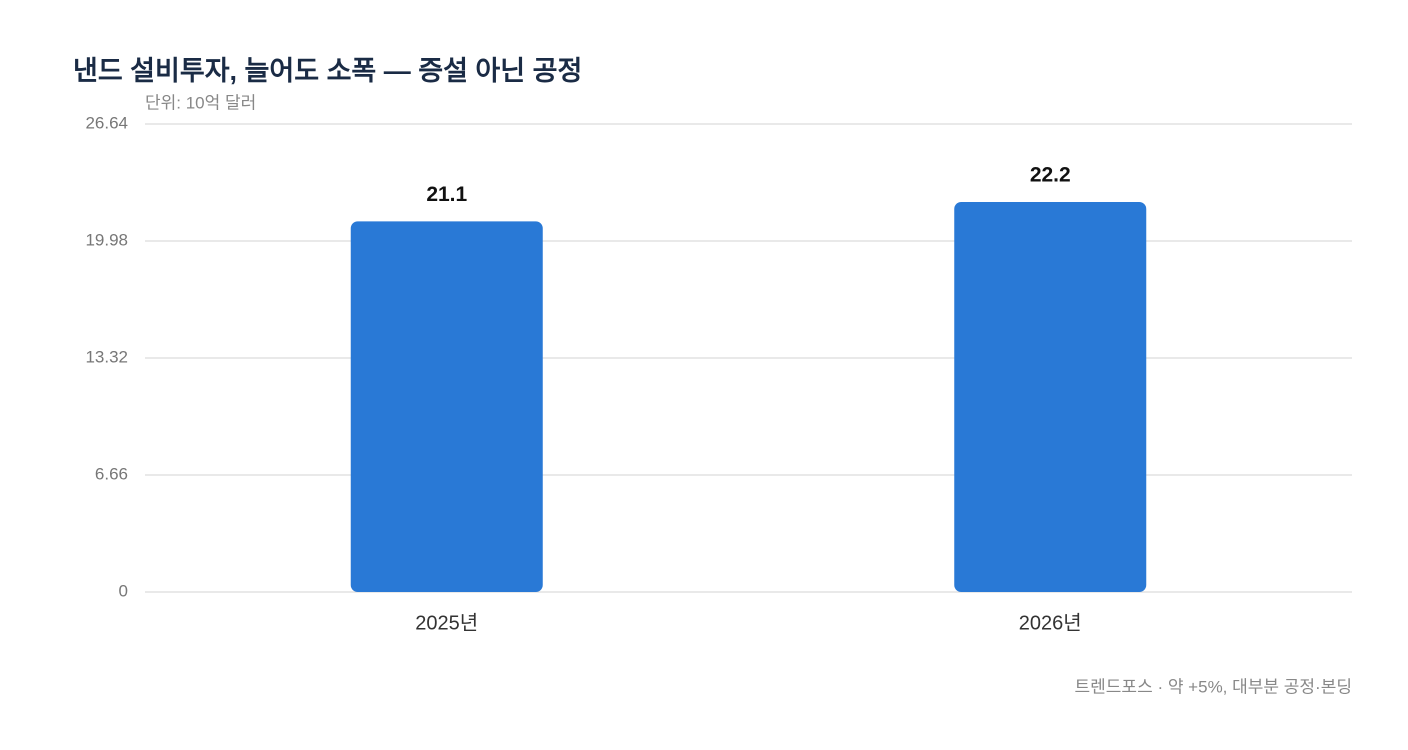 This screenshot has height=750, width=1408. Describe the element at coordinates (327, 71) in the screenshot. I see `chart-title: 낸드 설비투자, 늘어도 소폭 — 증설 아닌 공정` at that location.